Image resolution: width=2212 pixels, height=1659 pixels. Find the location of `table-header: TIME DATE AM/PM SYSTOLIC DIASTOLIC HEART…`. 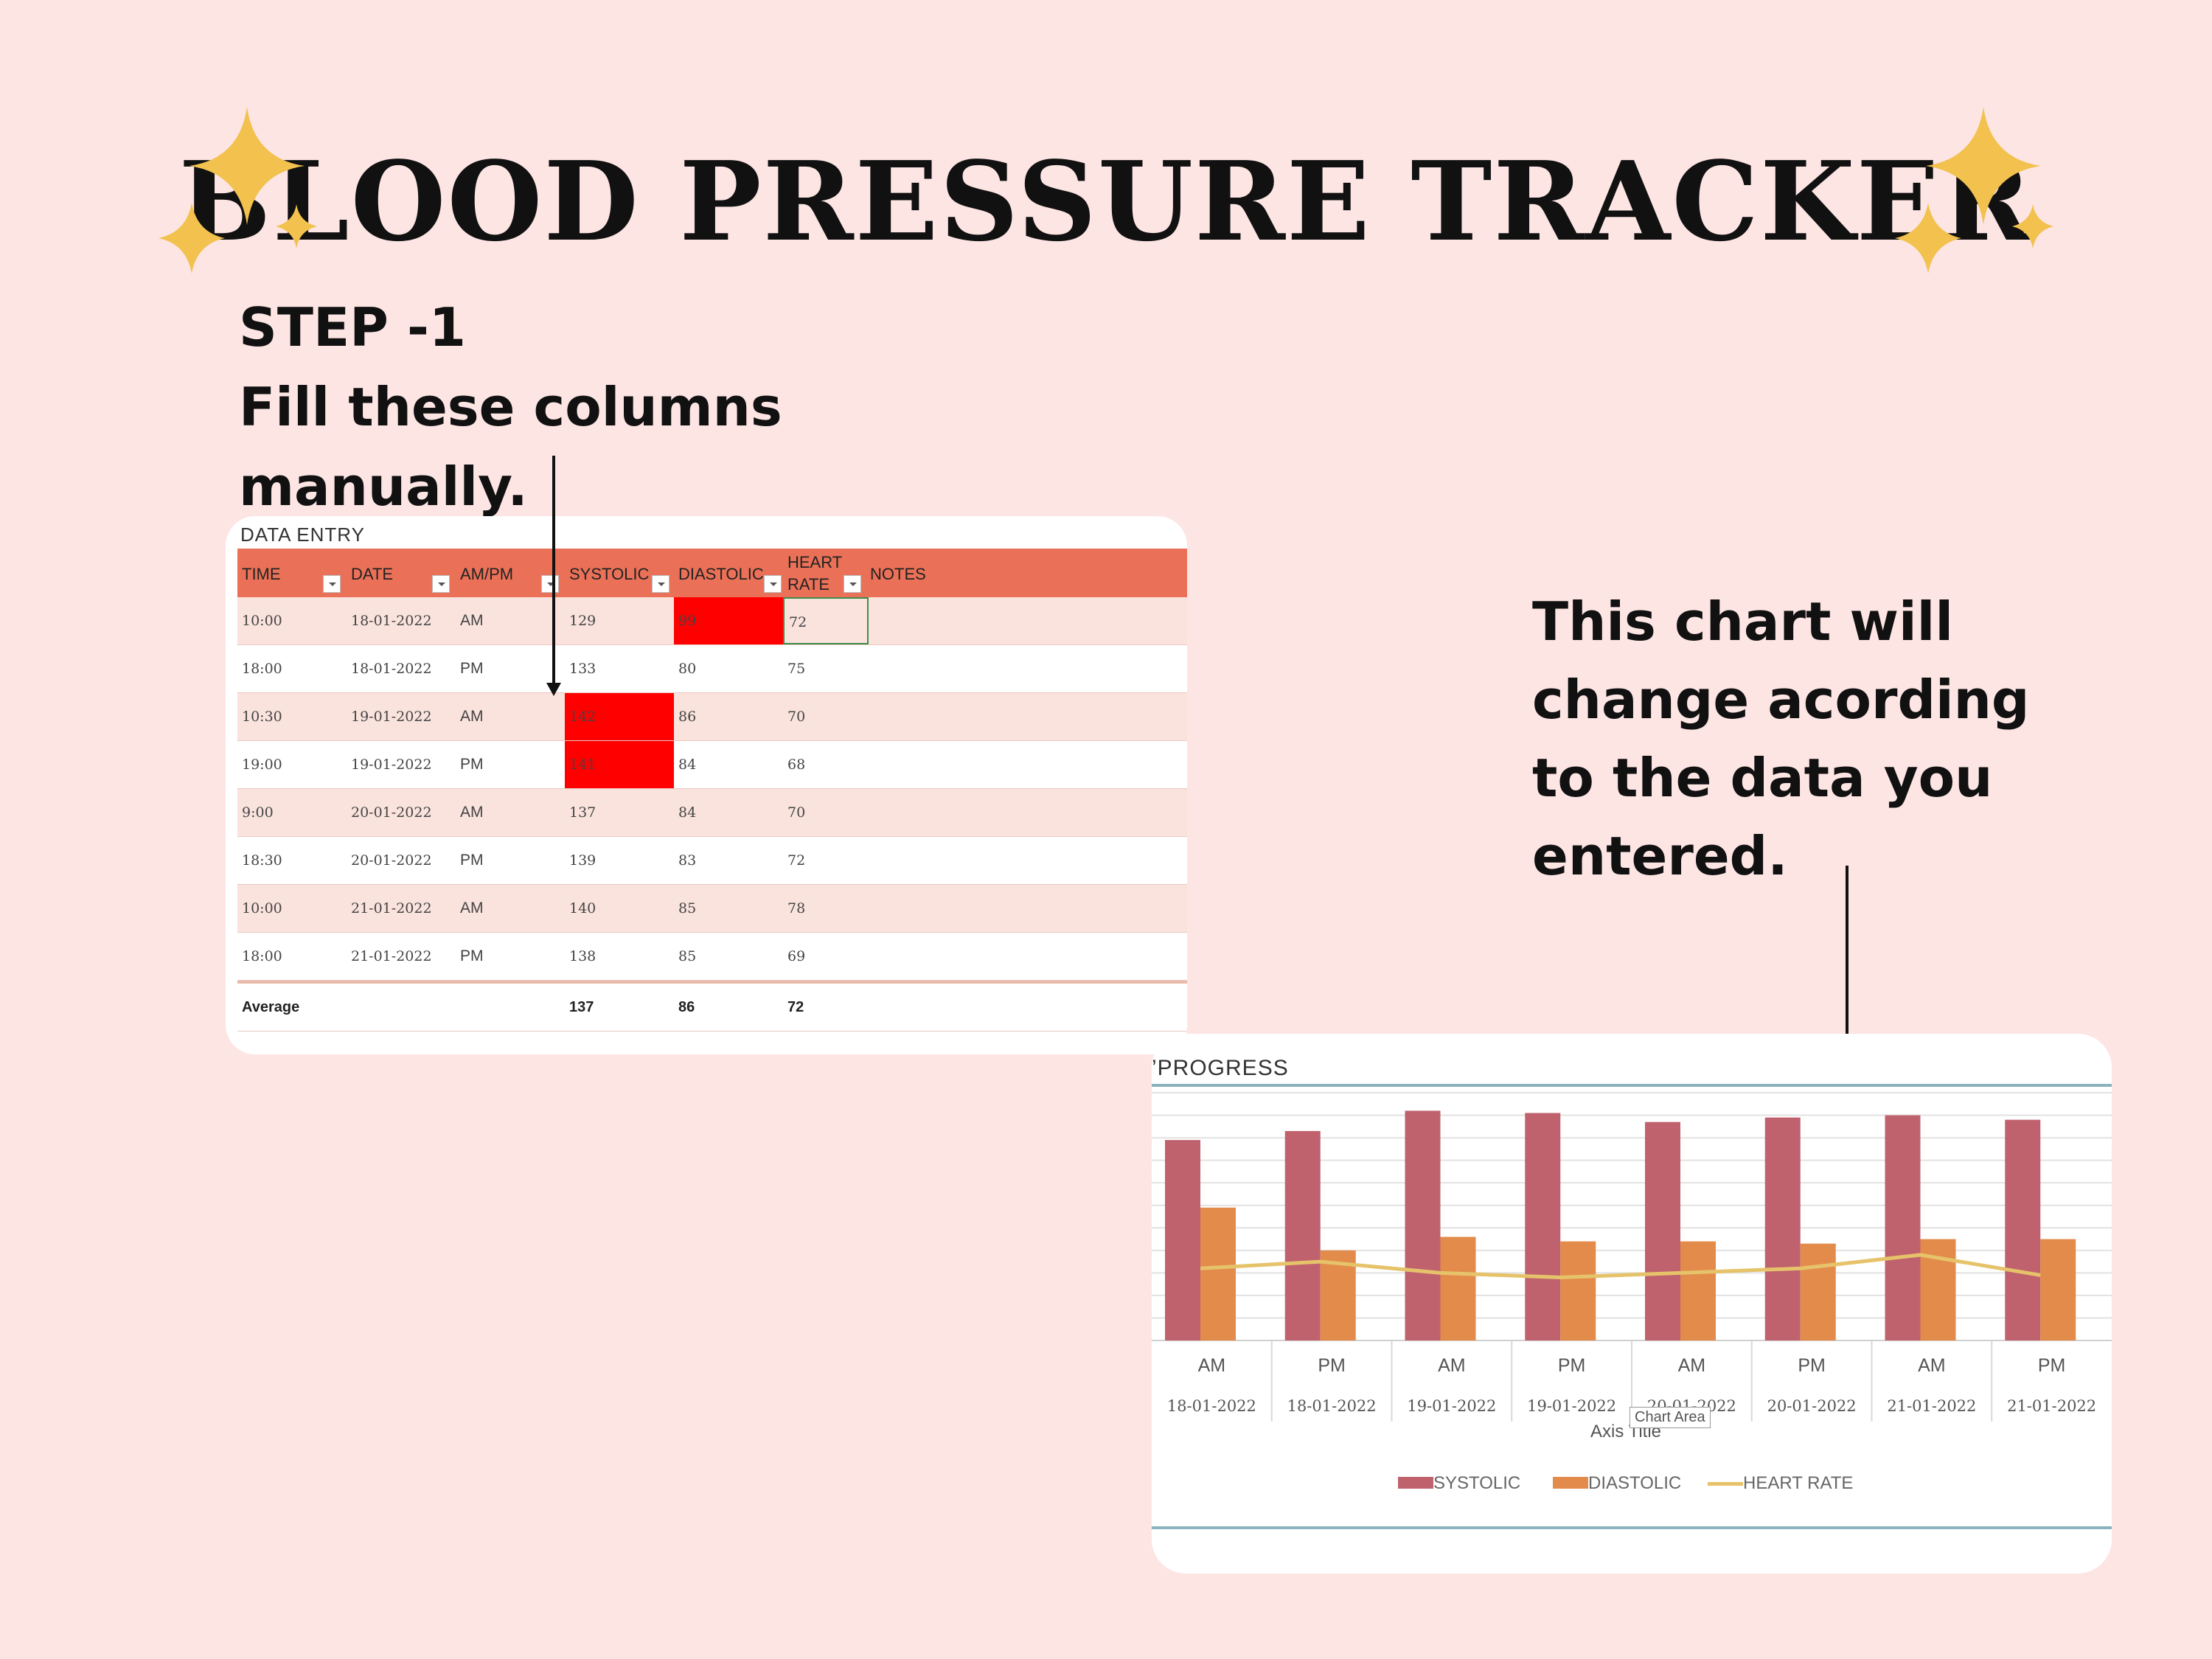

table-header: TIME DATE AM/PM SYSTOLIC DIASTOLIC HEART… is located at coordinates (712, 573).